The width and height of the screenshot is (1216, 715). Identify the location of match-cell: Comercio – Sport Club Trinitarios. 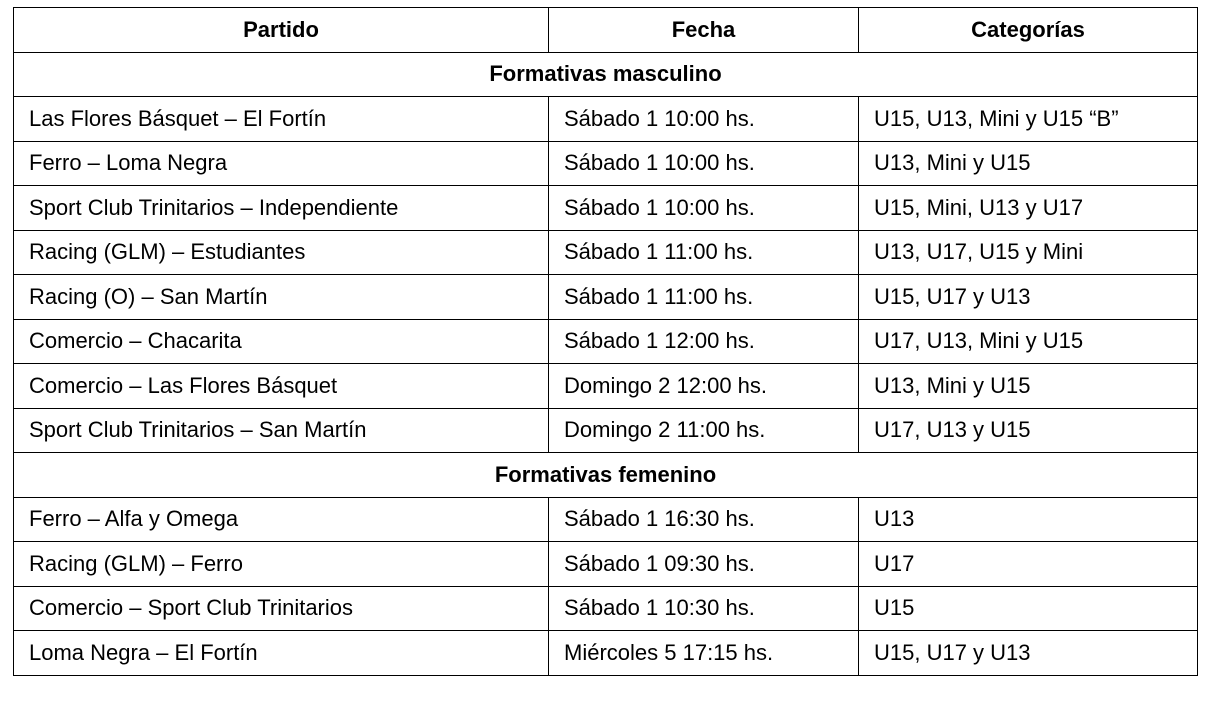
(281, 608).